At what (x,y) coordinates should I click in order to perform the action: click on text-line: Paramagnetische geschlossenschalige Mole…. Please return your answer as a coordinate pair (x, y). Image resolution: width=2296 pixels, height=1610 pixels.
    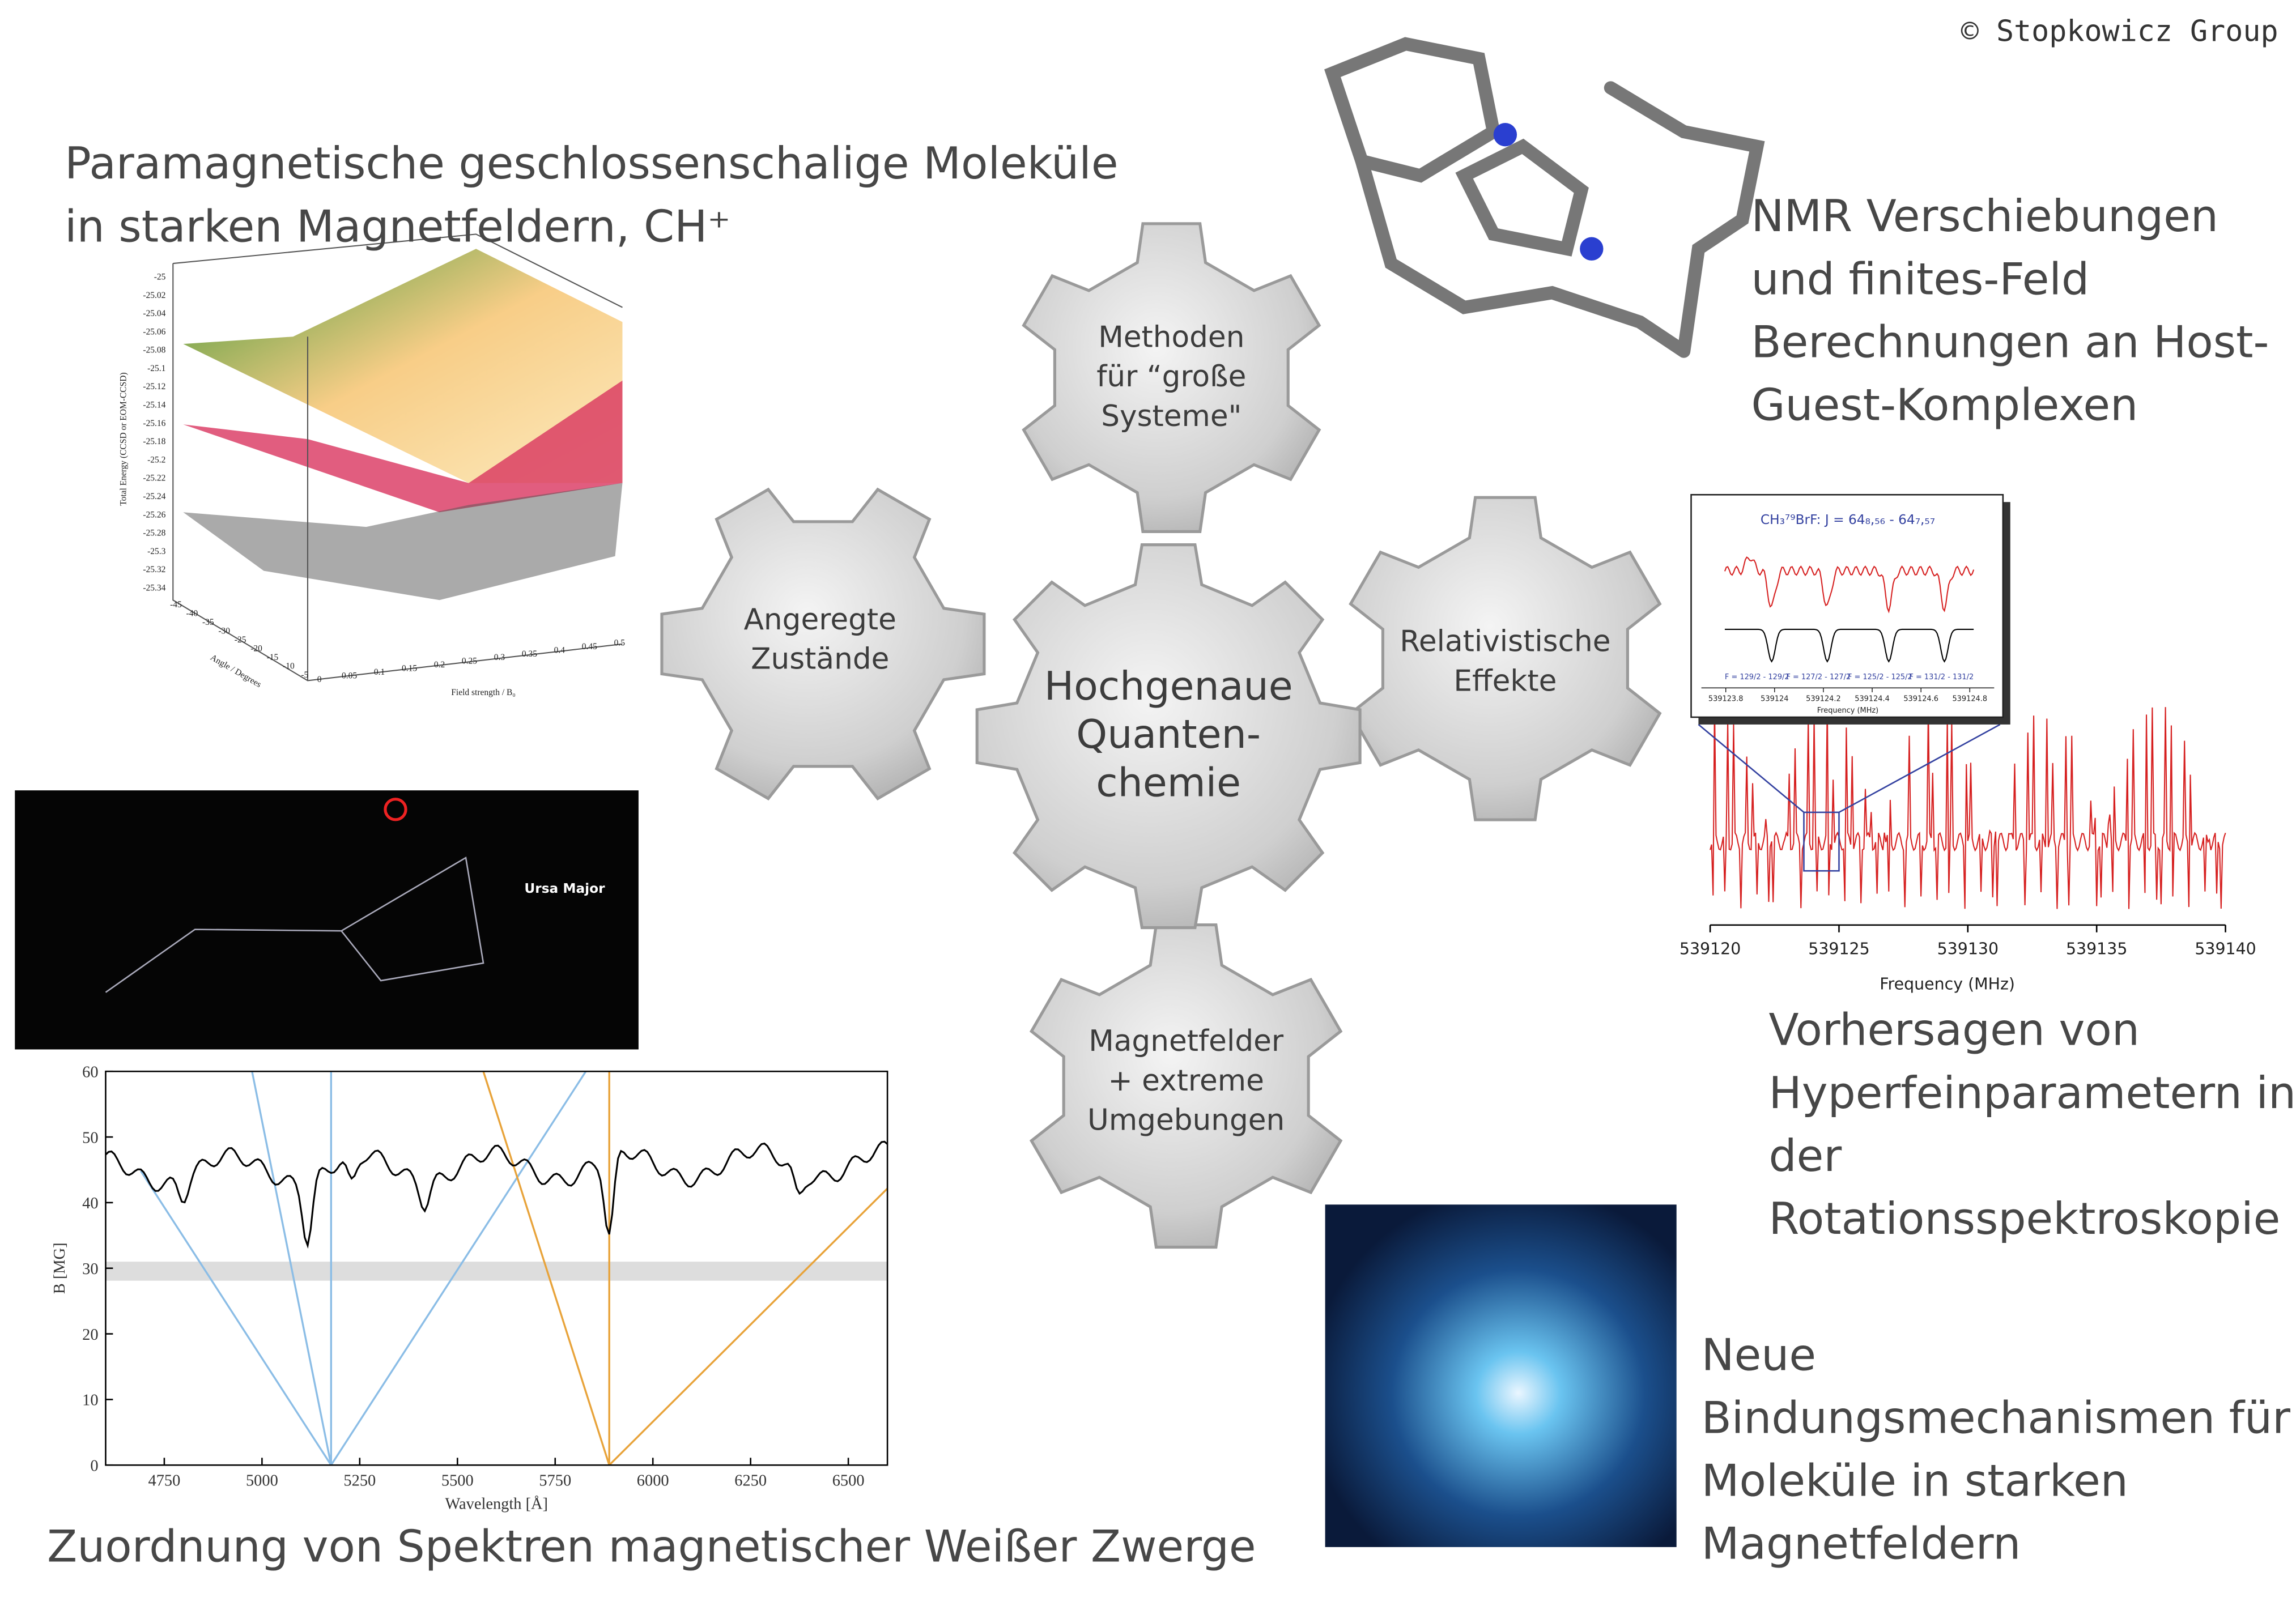
    Looking at the image, I should click on (591, 163).